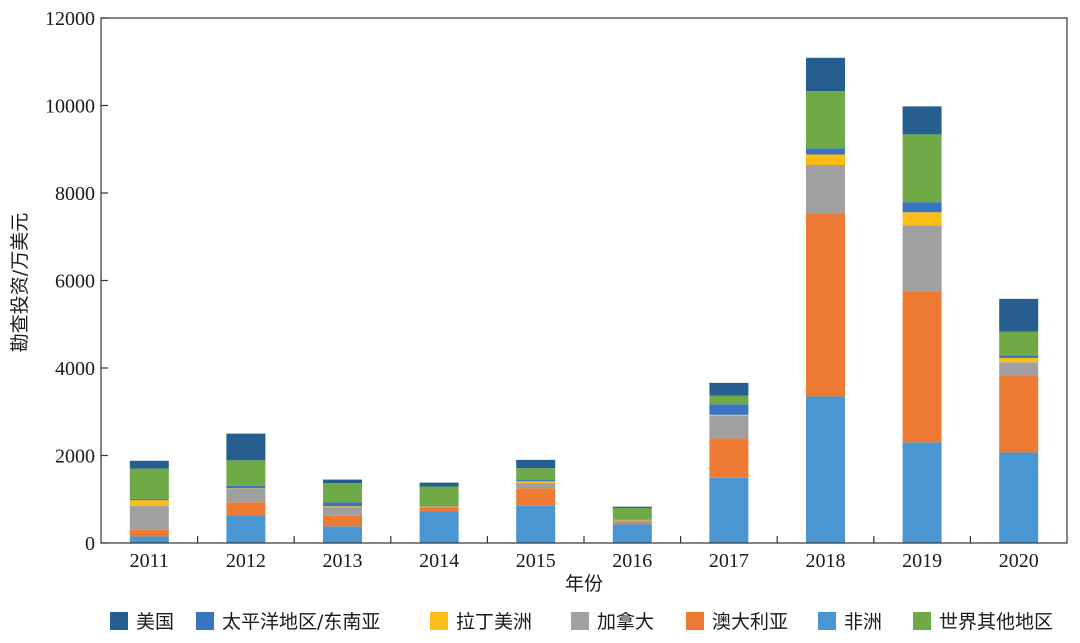 Image resolution: width=1080 pixels, height=643 pixels. Describe the element at coordinates (729, 561) in the screenshot. I see `x-tick-label: 2017` at that location.